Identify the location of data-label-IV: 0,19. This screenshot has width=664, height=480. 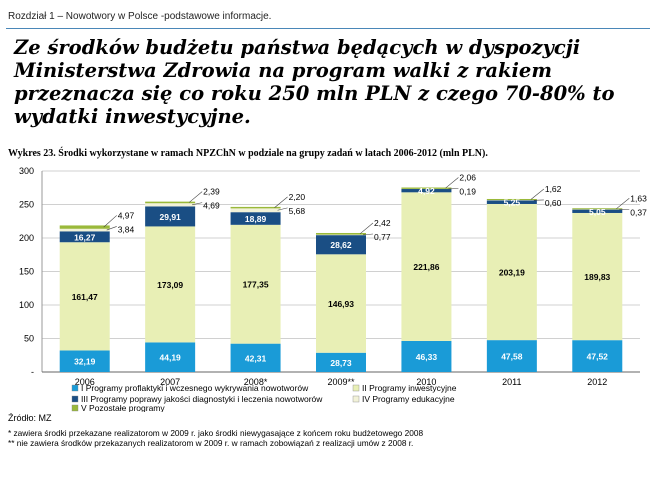
(467, 192).